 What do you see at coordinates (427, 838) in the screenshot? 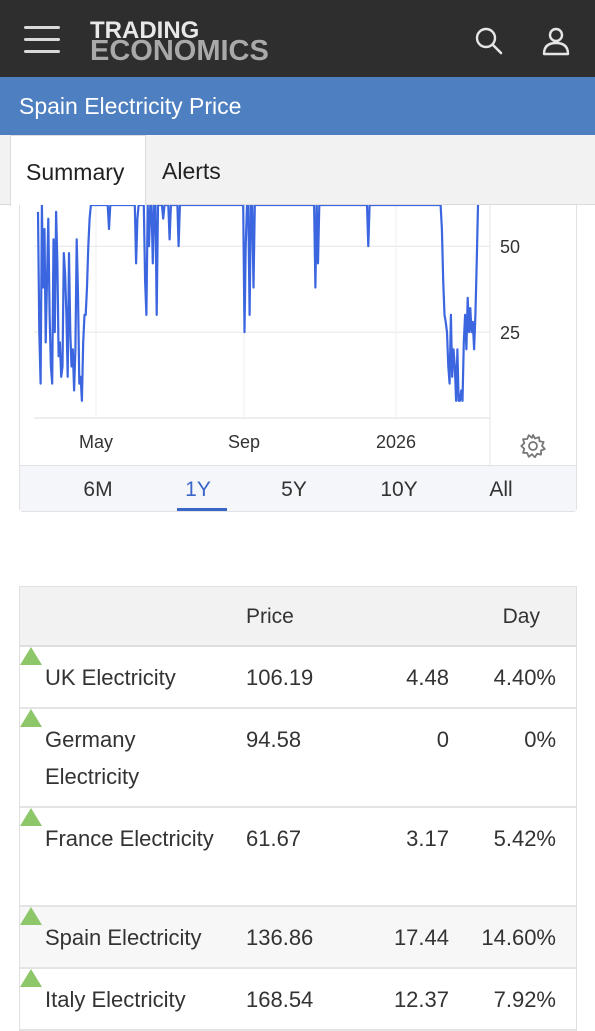
I see `market-change: 3.17` at bounding box center [427, 838].